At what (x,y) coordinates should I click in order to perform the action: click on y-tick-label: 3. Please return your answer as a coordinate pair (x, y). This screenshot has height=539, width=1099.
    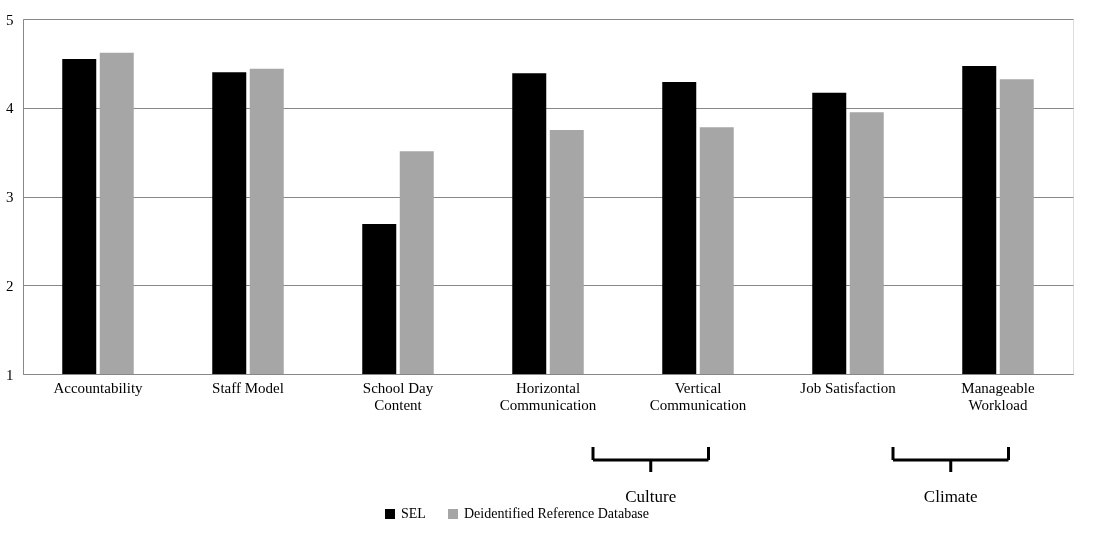
    Looking at the image, I should click on (10, 197).